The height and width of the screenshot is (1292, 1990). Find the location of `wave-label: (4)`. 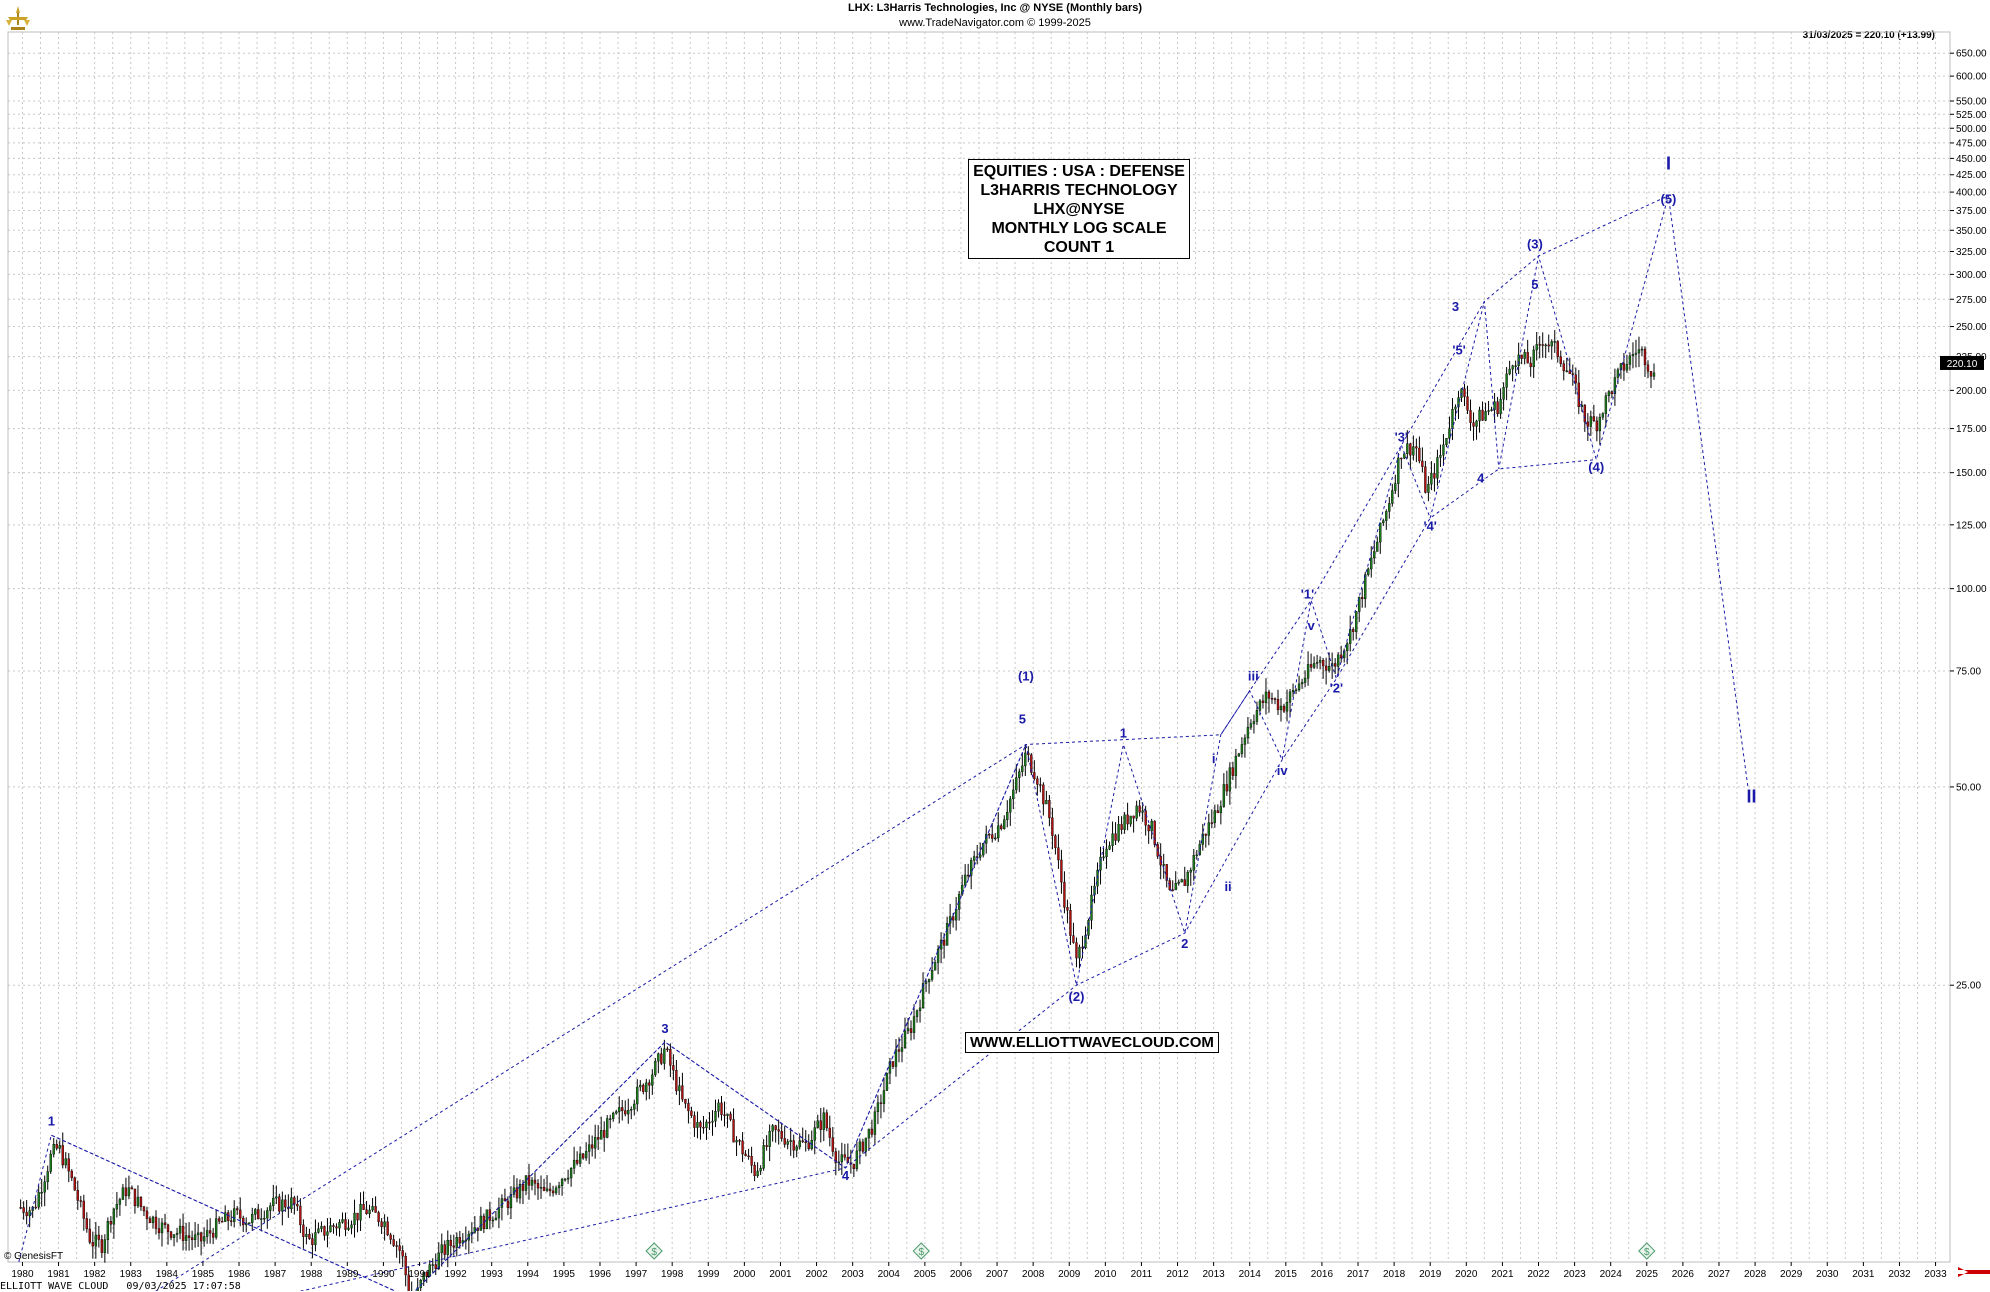

wave-label: (4) is located at coordinates (1596, 466).